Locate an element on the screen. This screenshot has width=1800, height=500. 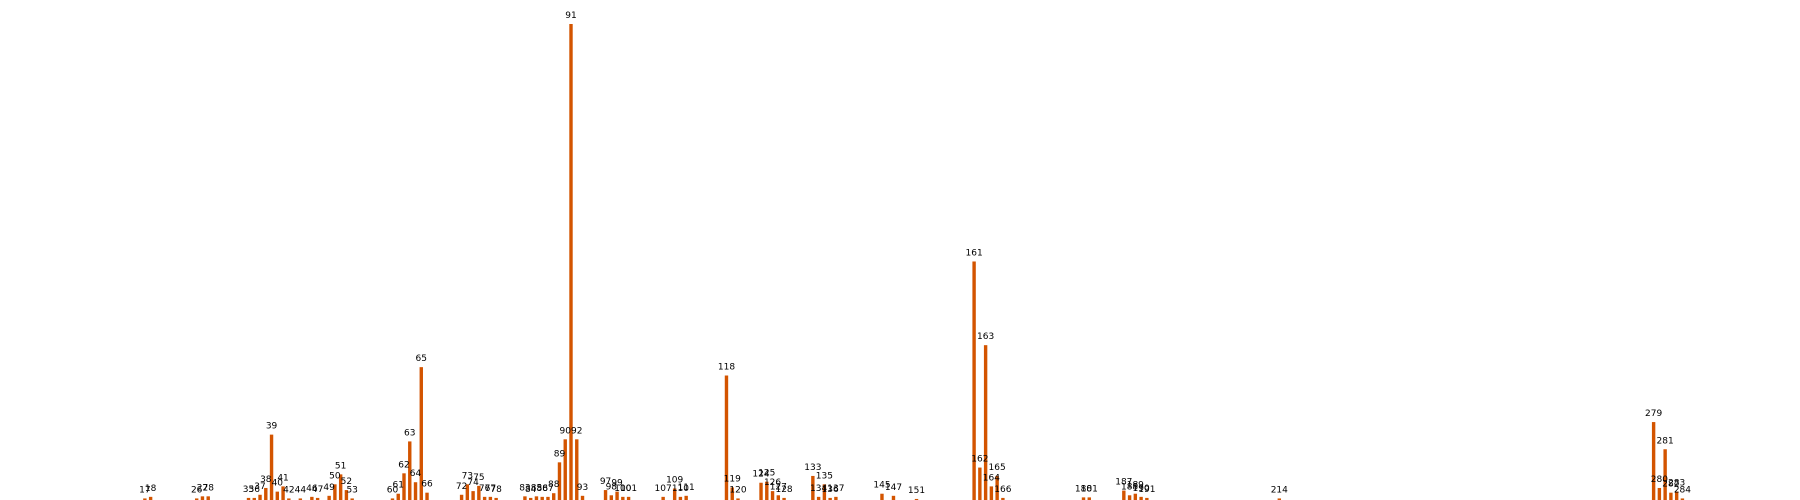
bar-label-165: 165 is located at coordinates (997, 468).